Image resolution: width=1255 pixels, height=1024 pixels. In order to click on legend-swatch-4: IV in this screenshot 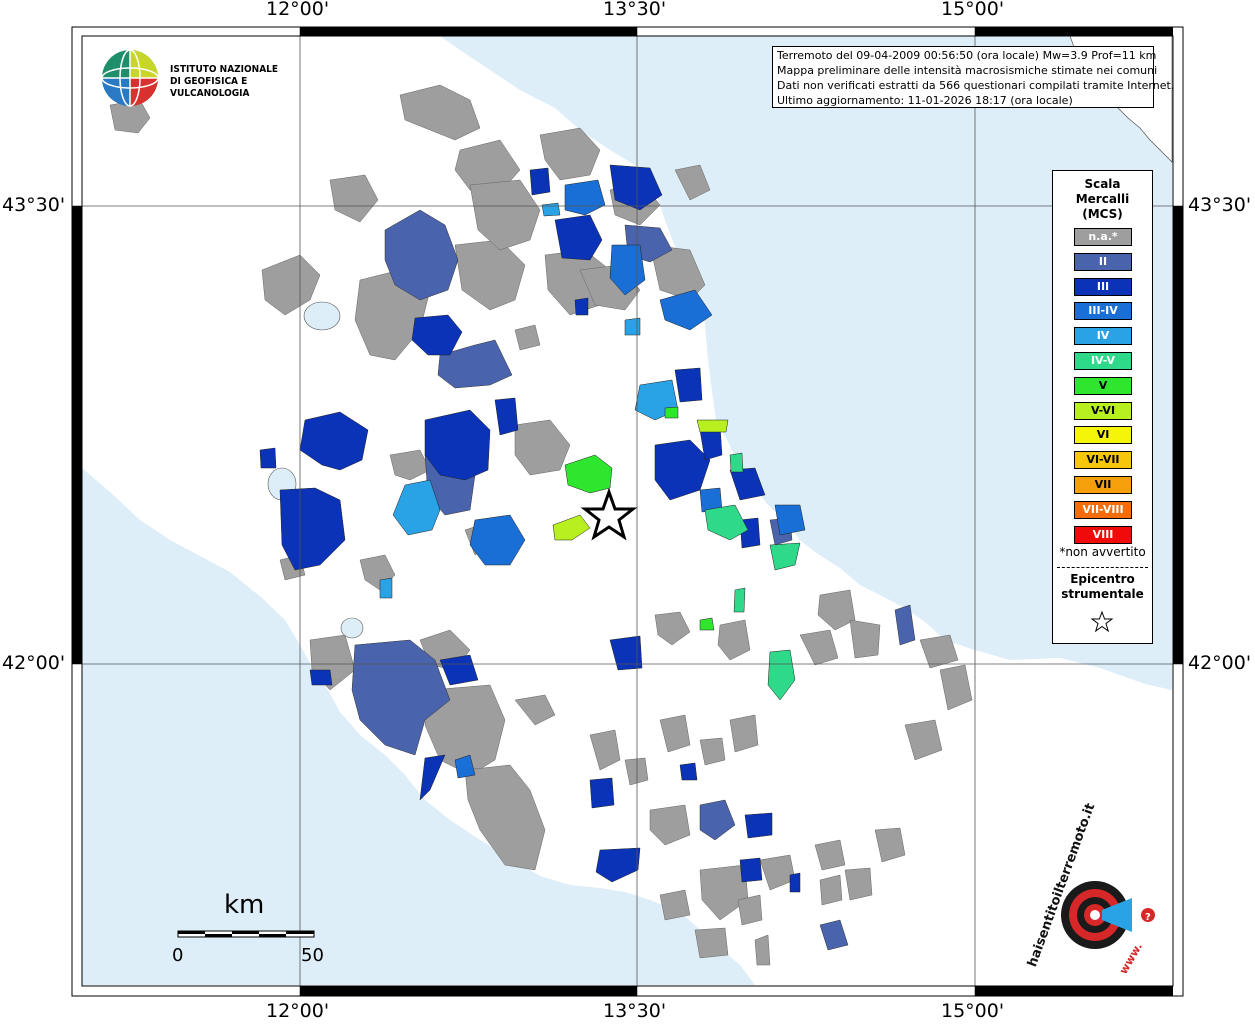, I will do `click(1103, 336)`.